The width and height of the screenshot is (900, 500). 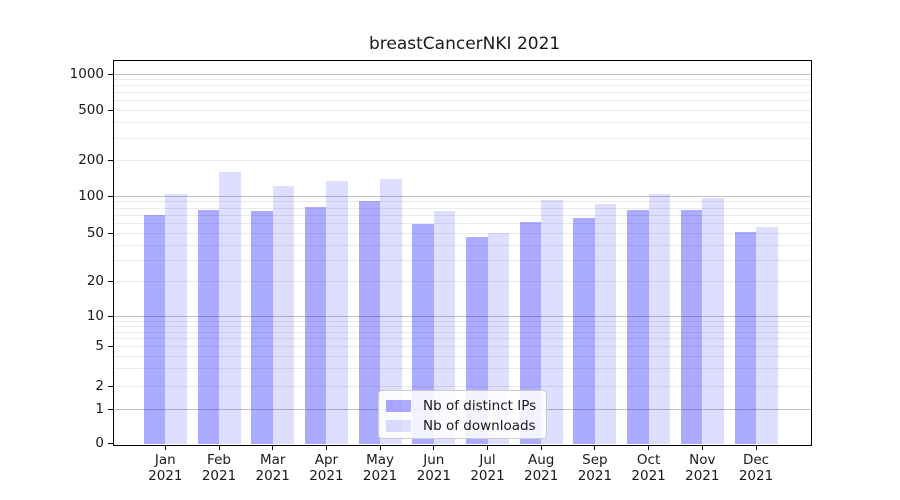 What do you see at coordinates (487, 468) in the screenshot?
I see `x-tick-label-jul: Jul 2021` at bounding box center [487, 468].